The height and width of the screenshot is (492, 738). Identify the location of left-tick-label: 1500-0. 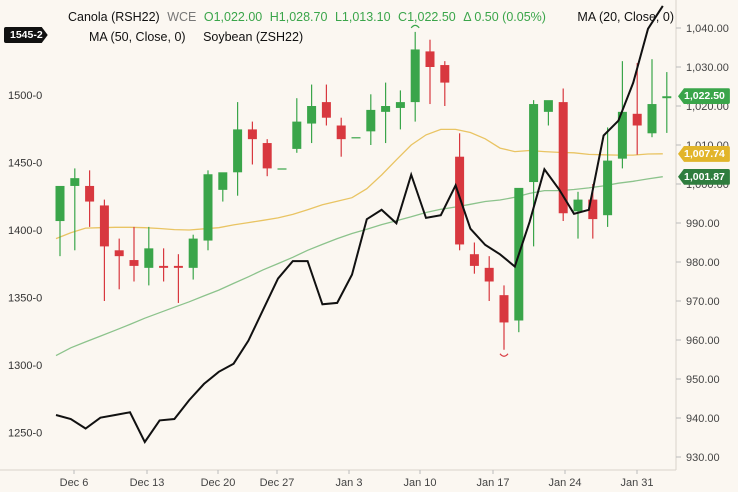
(25, 96).